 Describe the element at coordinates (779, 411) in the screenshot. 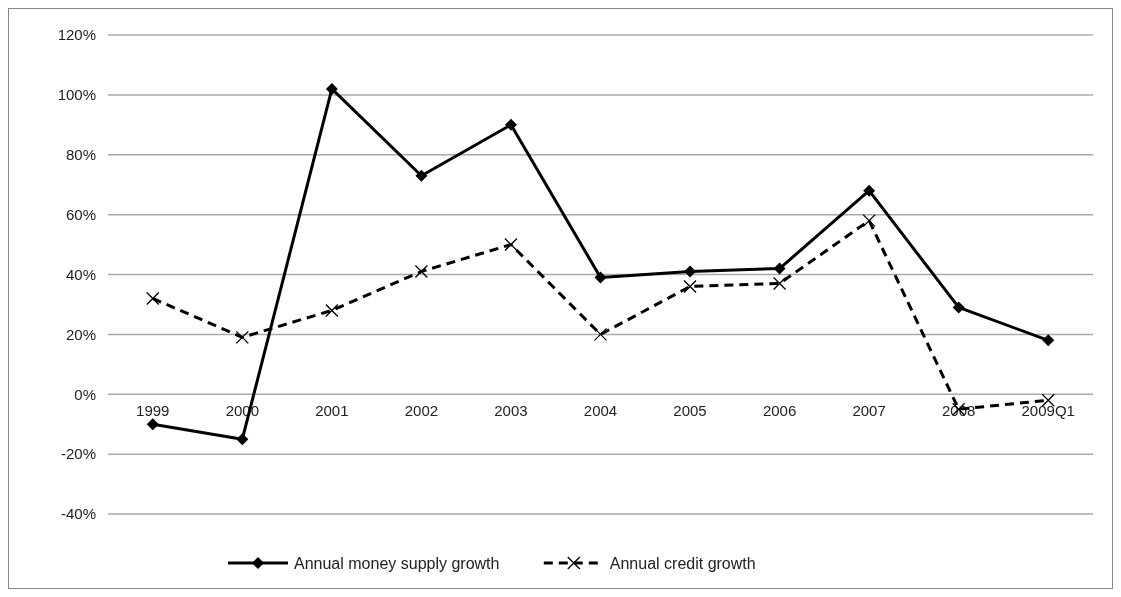

I see `x-tick-label: 2006` at that location.